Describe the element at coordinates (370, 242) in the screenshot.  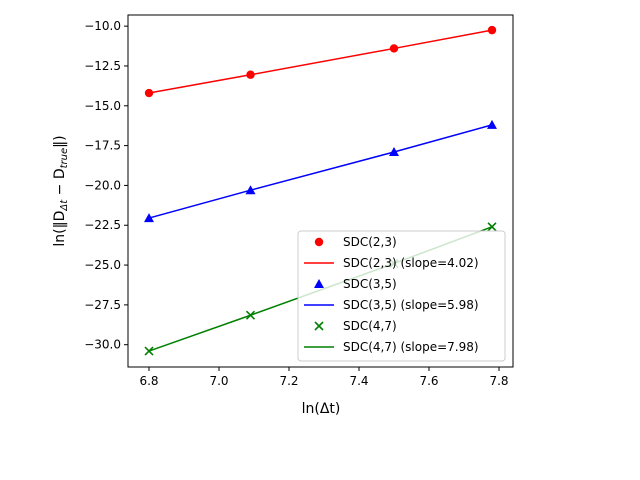
I see `legend-label: SDC(2,3)` at that location.